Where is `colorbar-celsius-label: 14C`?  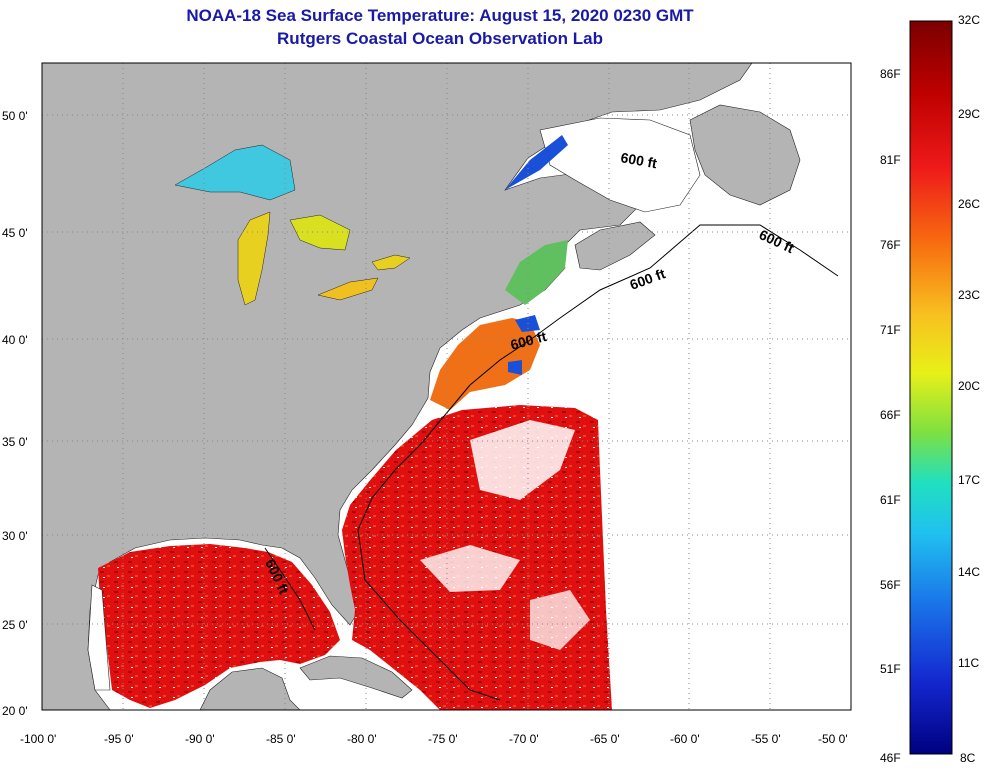
colorbar-celsius-label: 14C is located at coordinates (969, 572).